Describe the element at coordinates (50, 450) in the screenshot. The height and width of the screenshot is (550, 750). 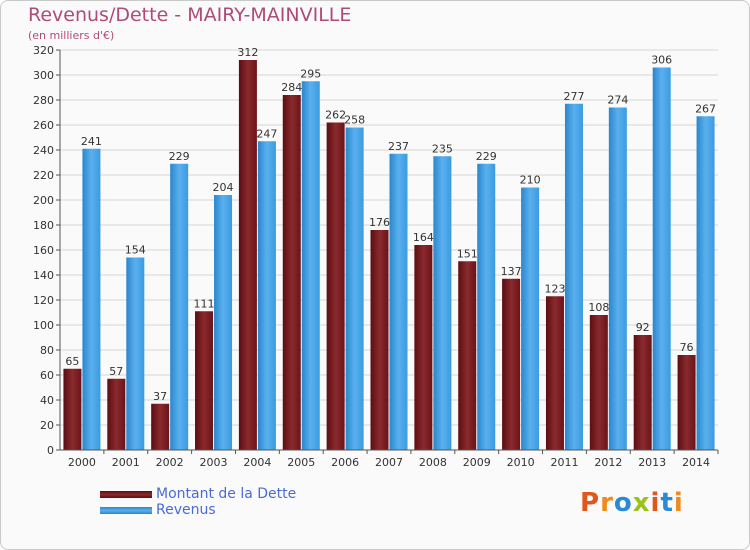
I see `y-tick-label: 0` at that location.